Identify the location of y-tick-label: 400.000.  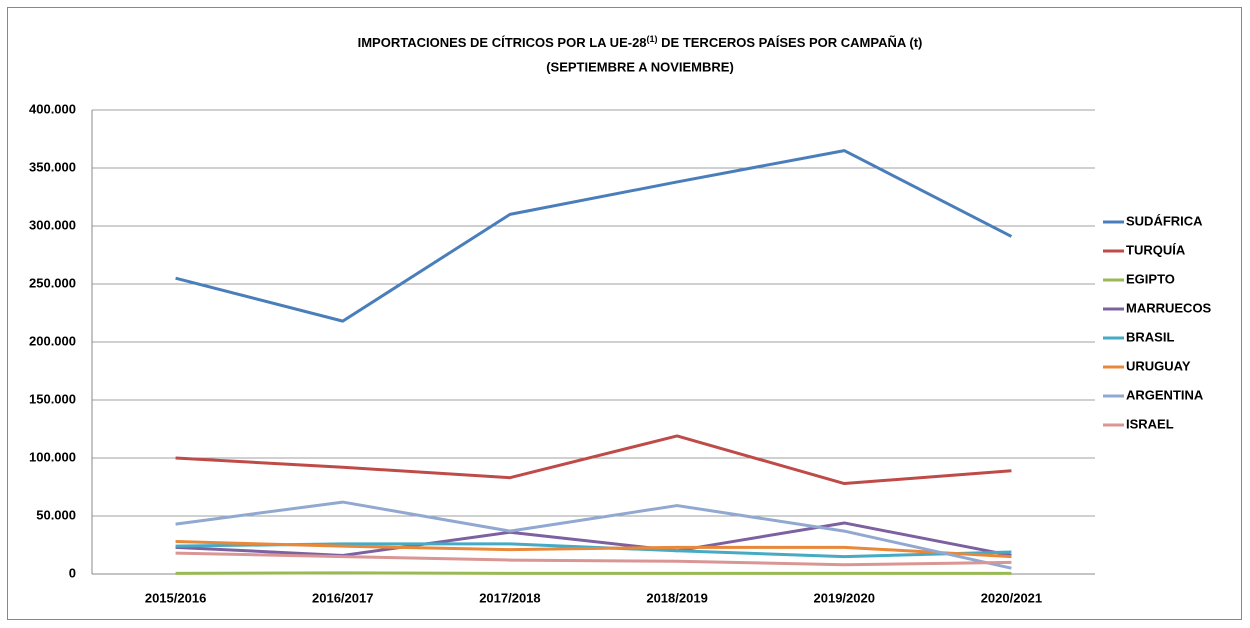
(52, 108).